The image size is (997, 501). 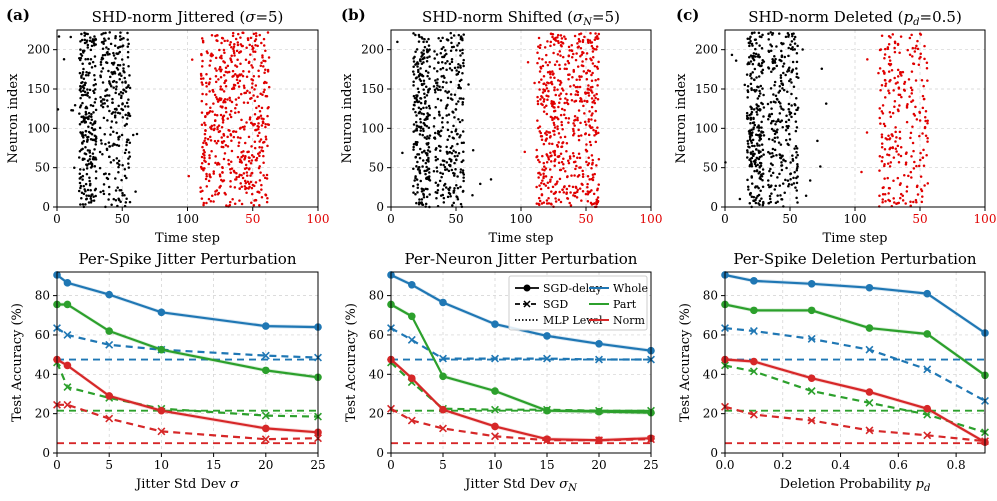 What do you see at coordinates (855, 362) in the screenshot?
I see `axes-frame` at bounding box center [855, 362].